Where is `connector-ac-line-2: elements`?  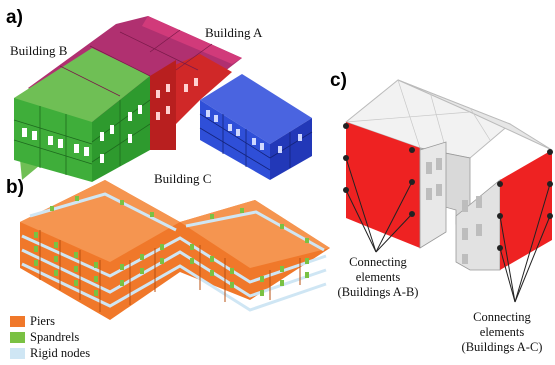
connector-ac-line-2: elements is located at coordinates (502, 332).